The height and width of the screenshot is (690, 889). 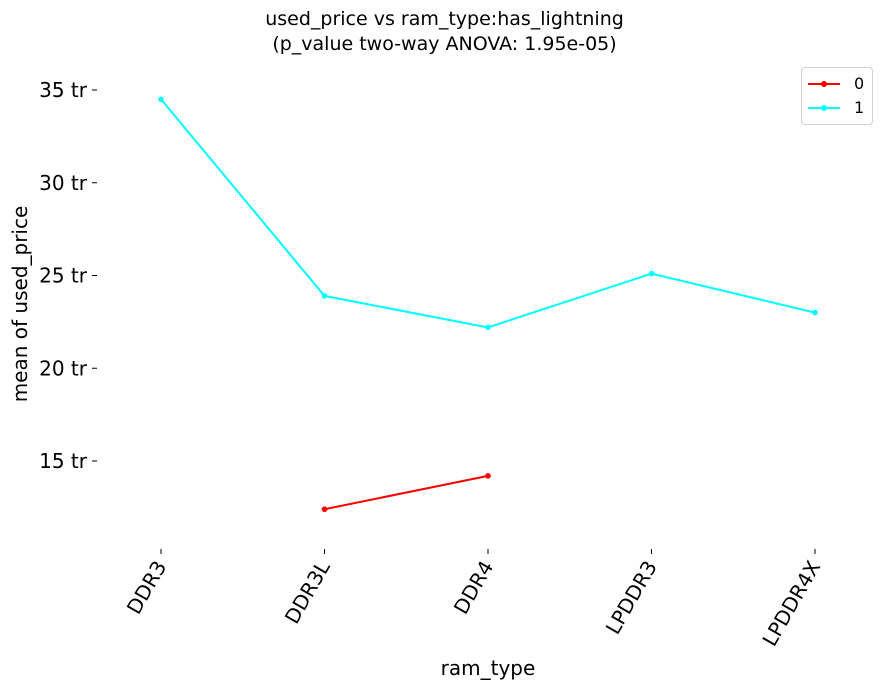 I want to click on y-tick-label: 30 tr, so click(x=63, y=183).